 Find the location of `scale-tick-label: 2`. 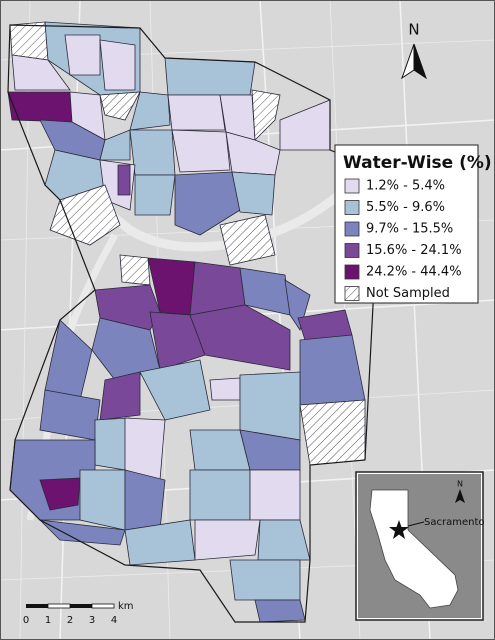

scale-tick-label: 2 is located at coordinates (70, 620).